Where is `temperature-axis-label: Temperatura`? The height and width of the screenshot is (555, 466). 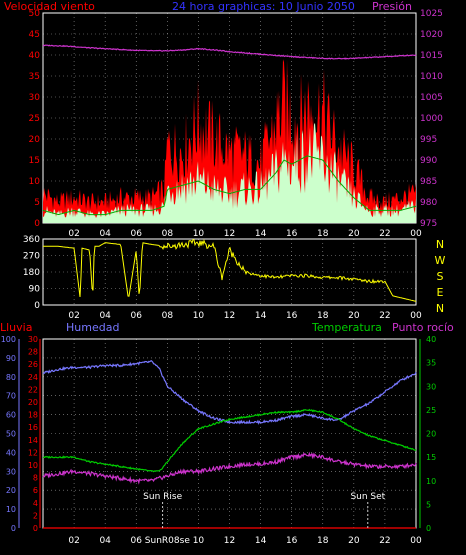 temperature-axis-label: Temperatura is located at coordinates (346, 327).